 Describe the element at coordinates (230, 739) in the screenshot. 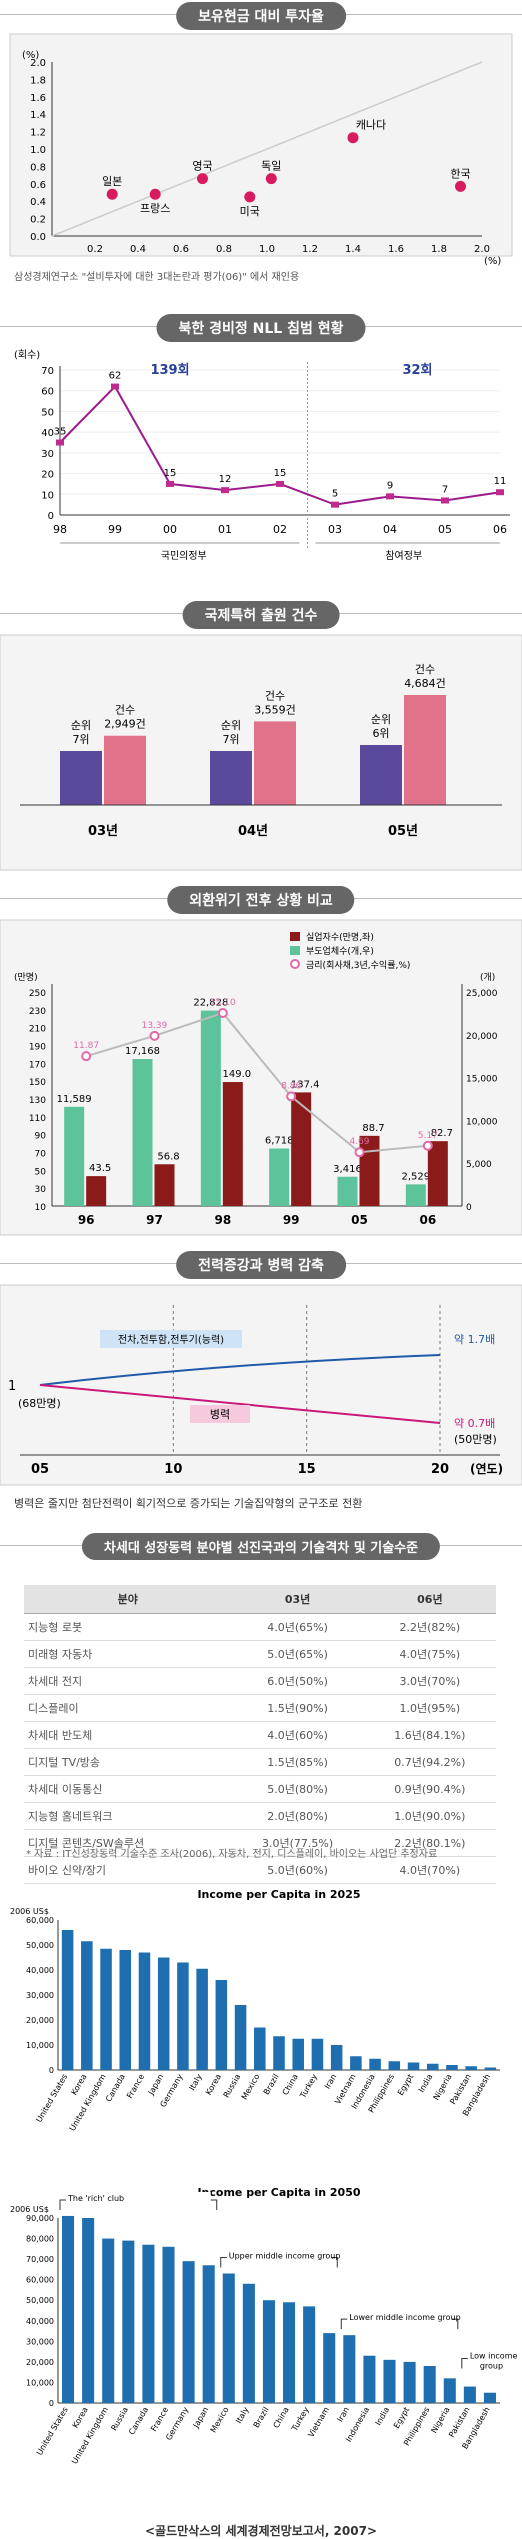

I see `rank-label: 7위` at that location.